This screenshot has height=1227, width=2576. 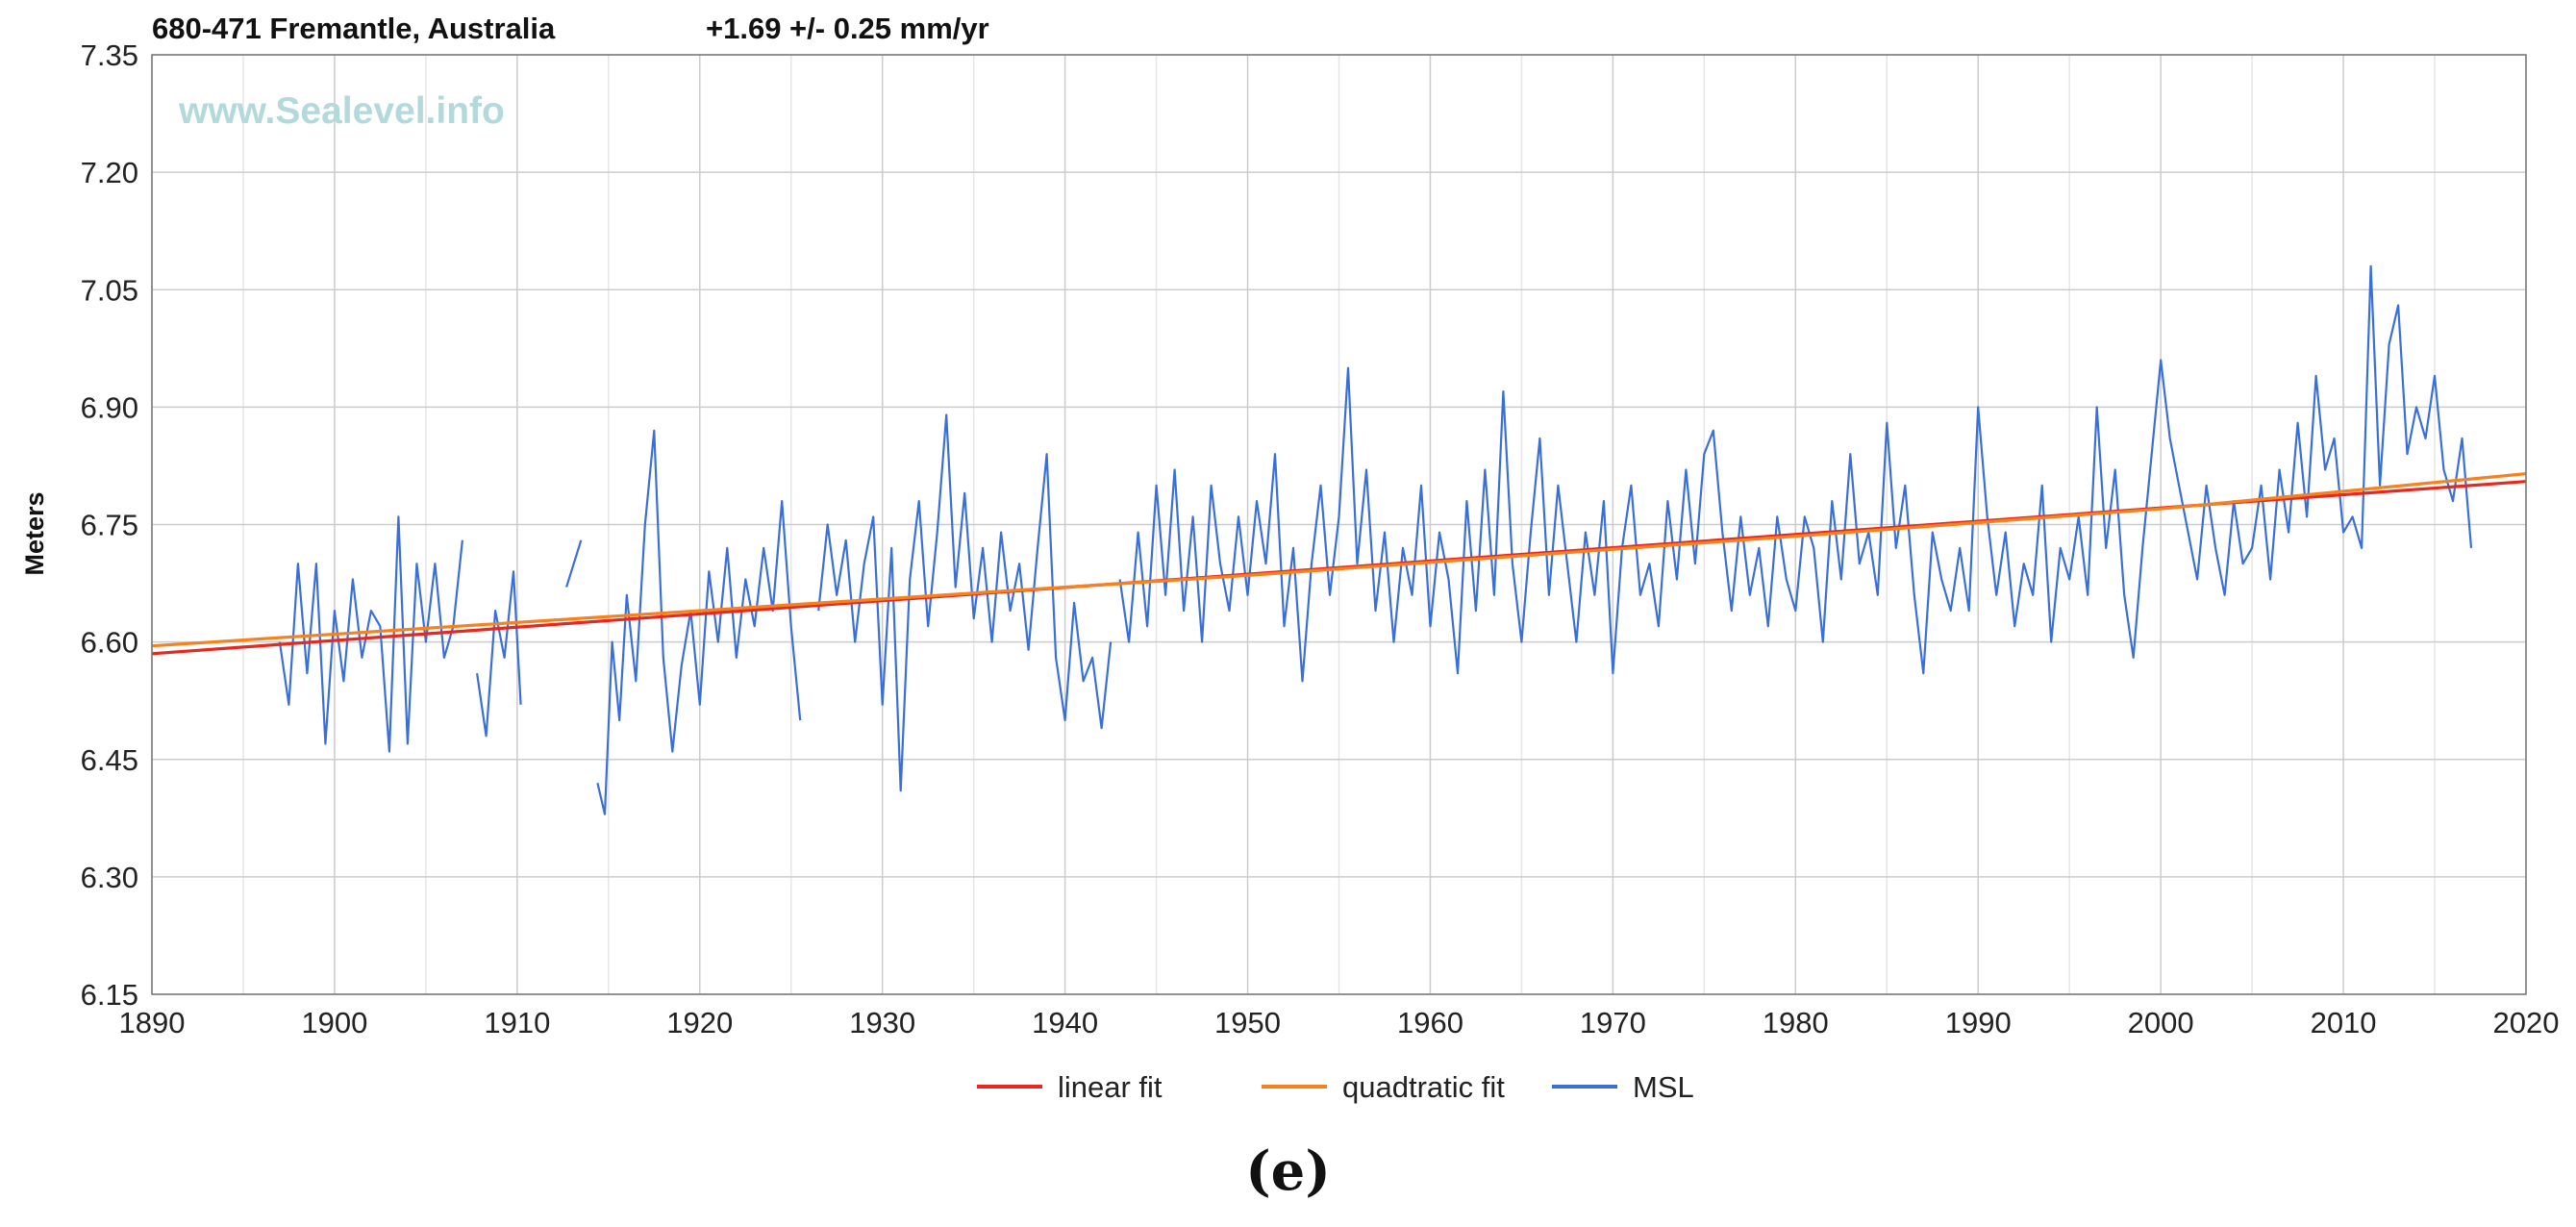 I want to click on legend-label-linear-fit: linear fit, so click(x=1110, y=1087).